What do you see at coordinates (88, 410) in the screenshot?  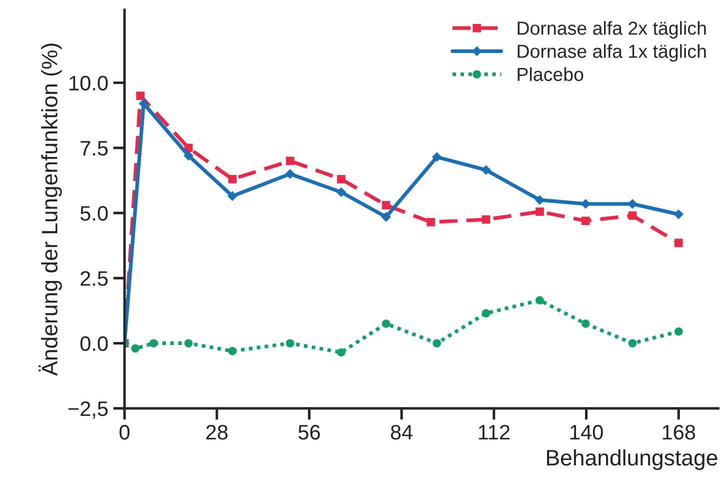 I see `y-tick-label: −2,5` at bounding box center [88, 410].